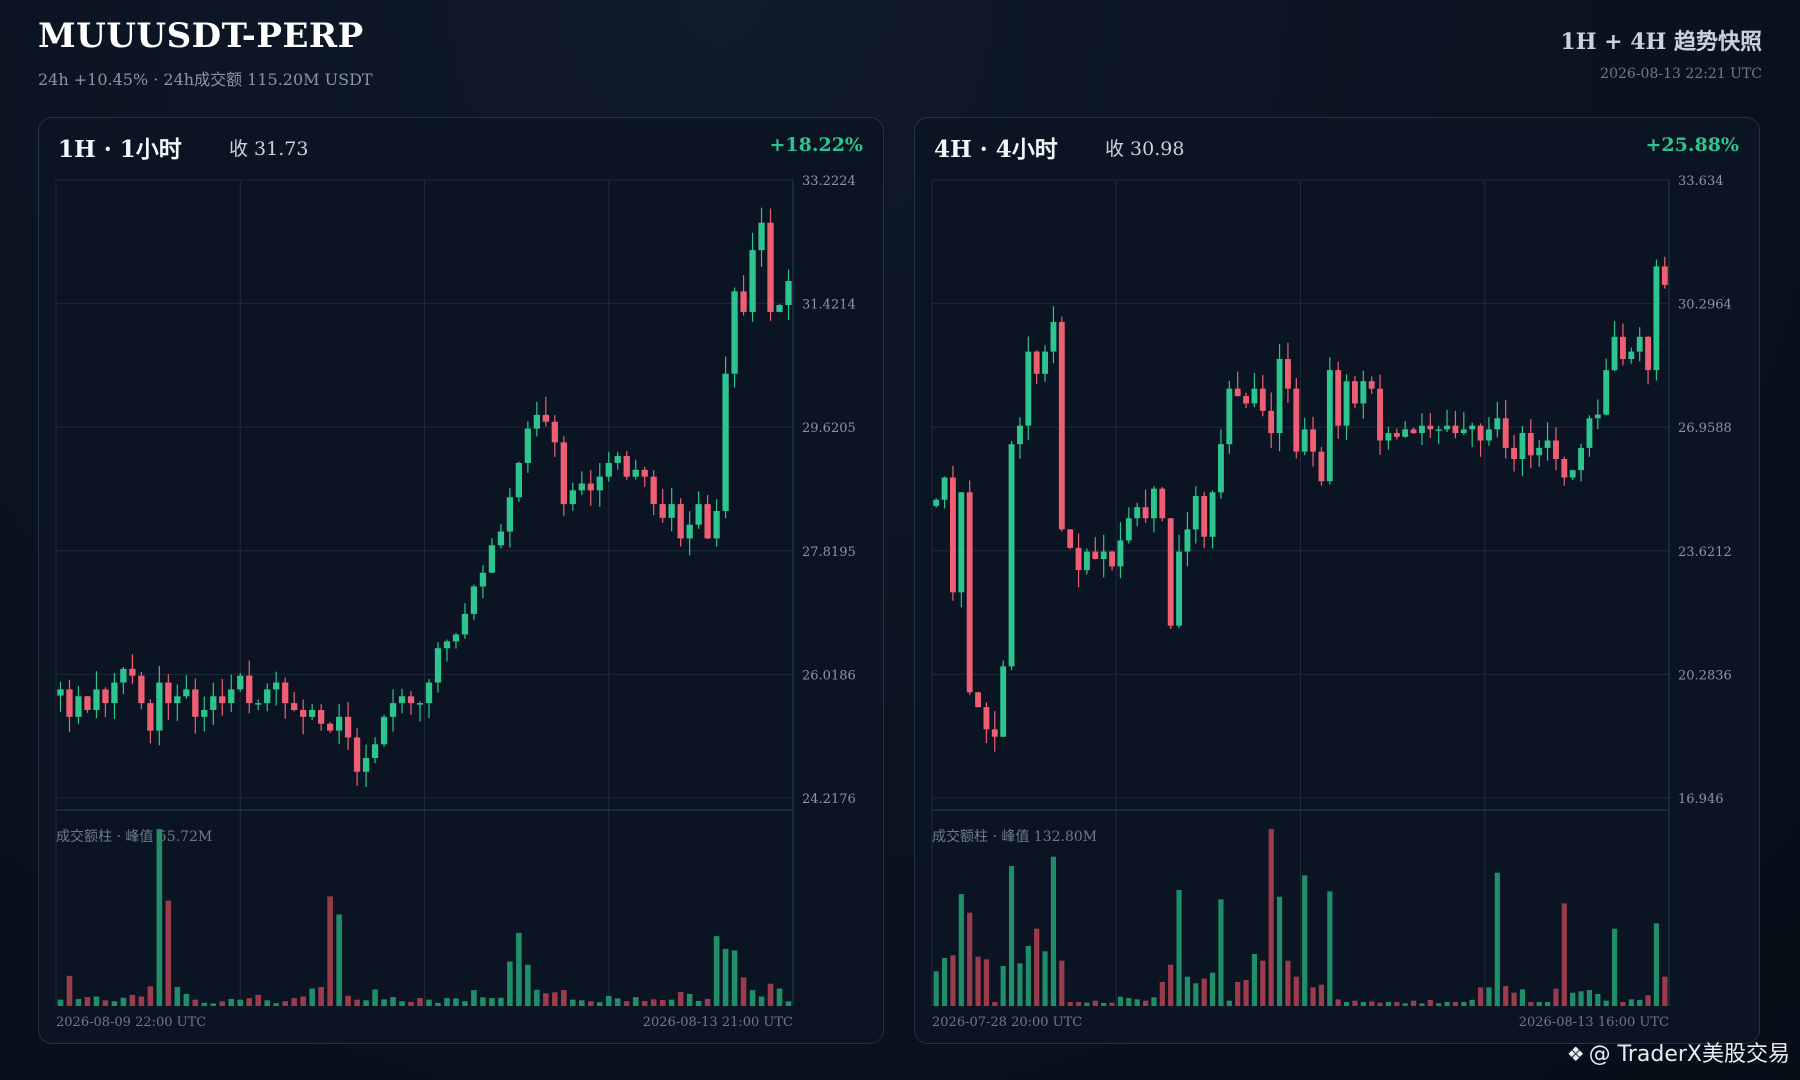  I want to click on y-tick-label: 26.9588, so click(1705, 428).